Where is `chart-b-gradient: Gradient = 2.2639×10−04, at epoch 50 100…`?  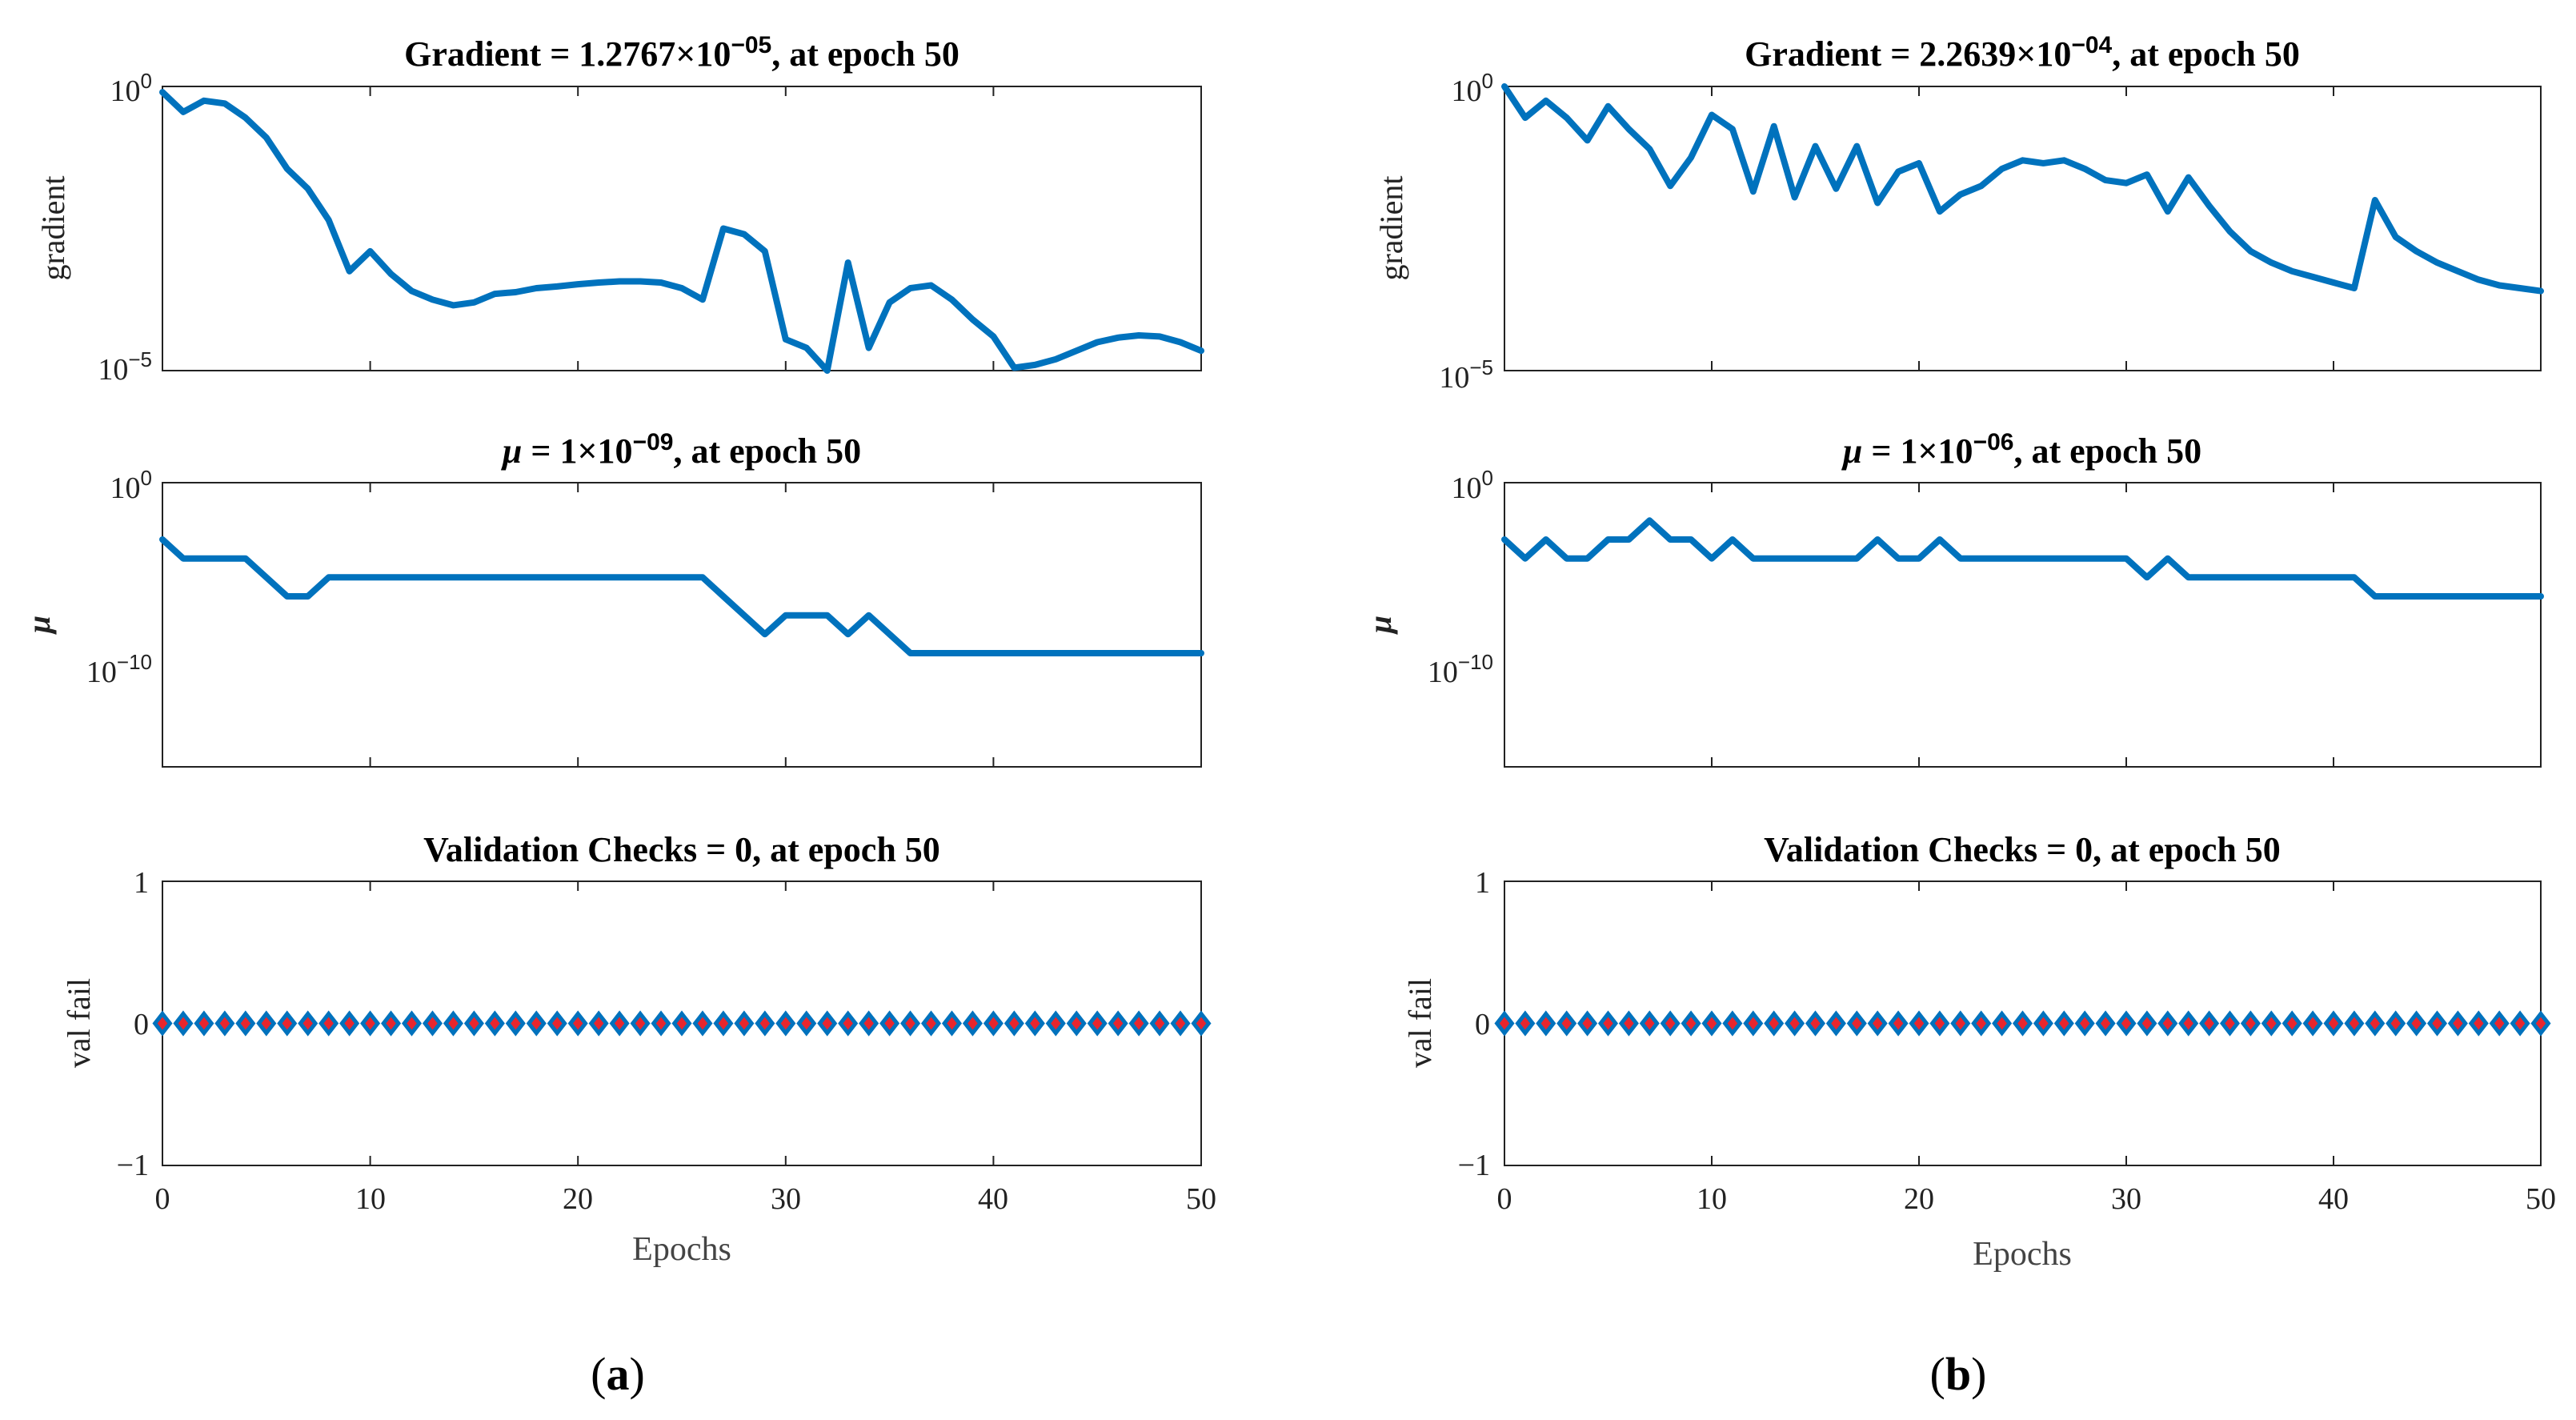
chart-b-gradient: Gradient = 2.2639×10−04, at epoch 50 100… is located at coordinates (1958, 213).